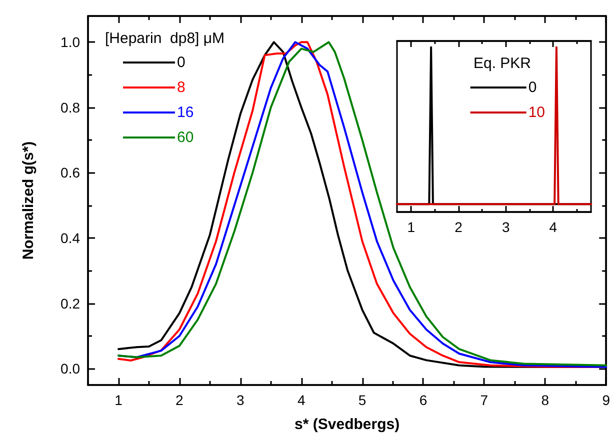 This screenshot has height=440, width=613. What do you see at coordinates (70, 303) in the screenshot?
I see `y-tick-label: 0.2` at bounding box center [70, 303].